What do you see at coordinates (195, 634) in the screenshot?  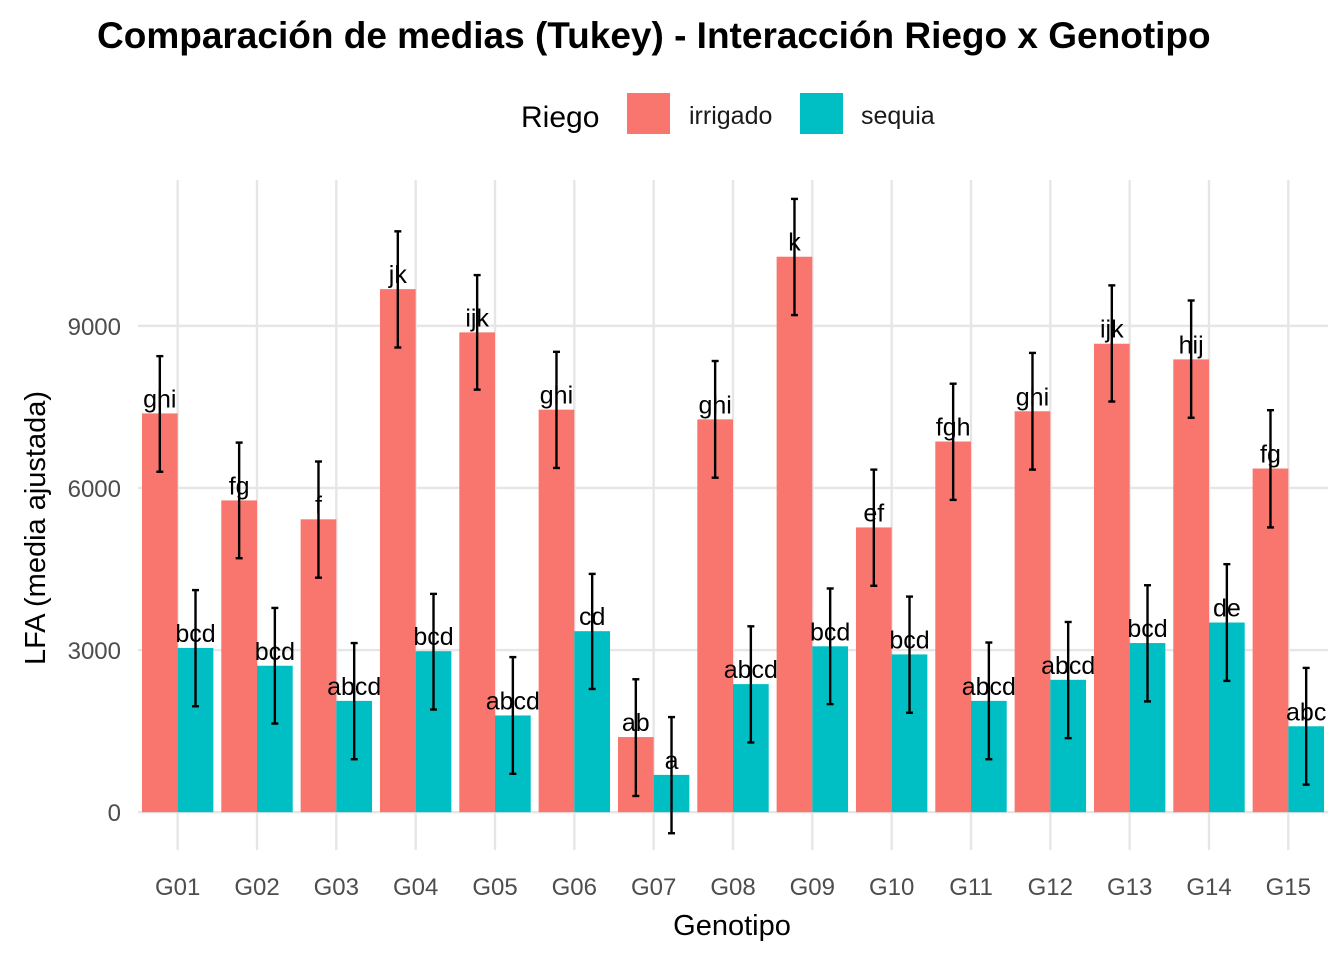 I see `letter-label-sequia-G01: bcd` at bounding box center [195, 634].